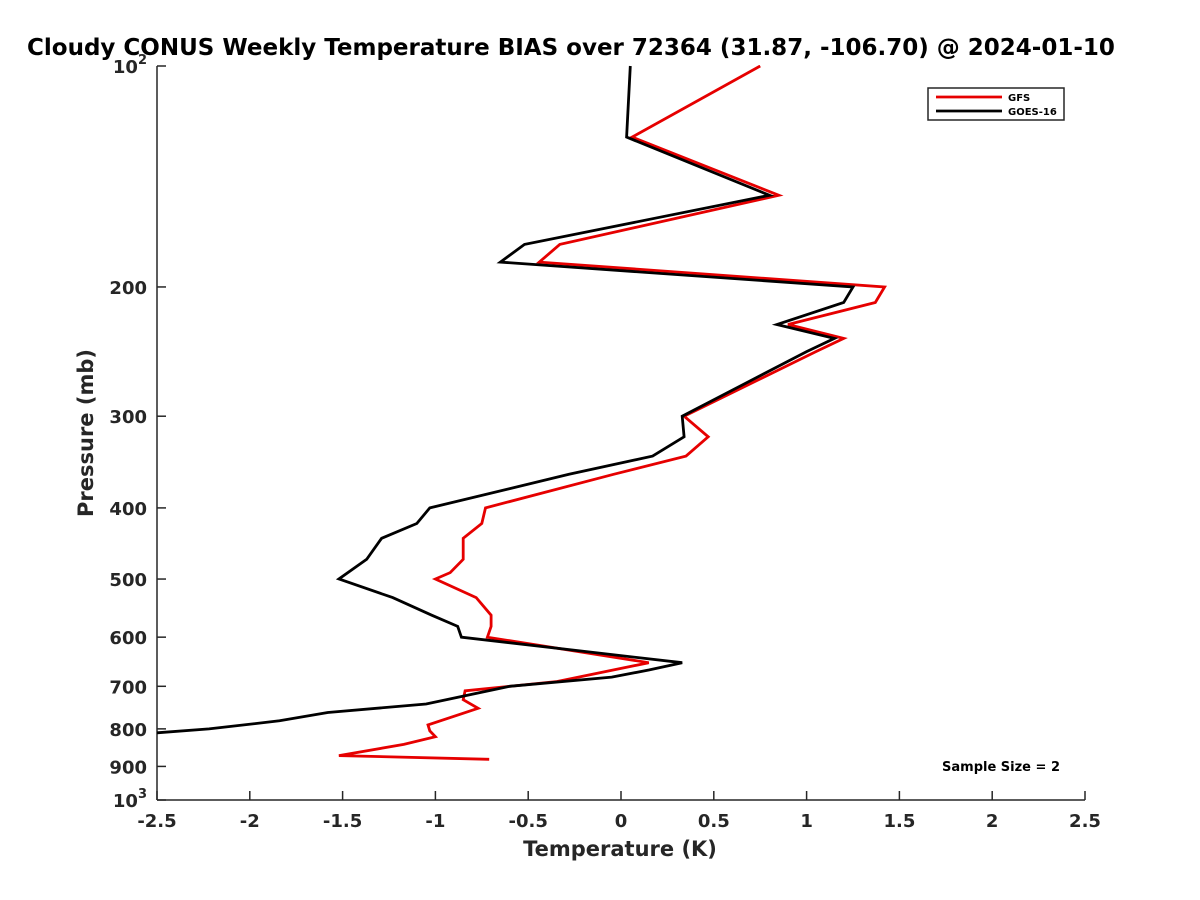  I want to click on y-tick-exponent: 2, so click(142, 60).